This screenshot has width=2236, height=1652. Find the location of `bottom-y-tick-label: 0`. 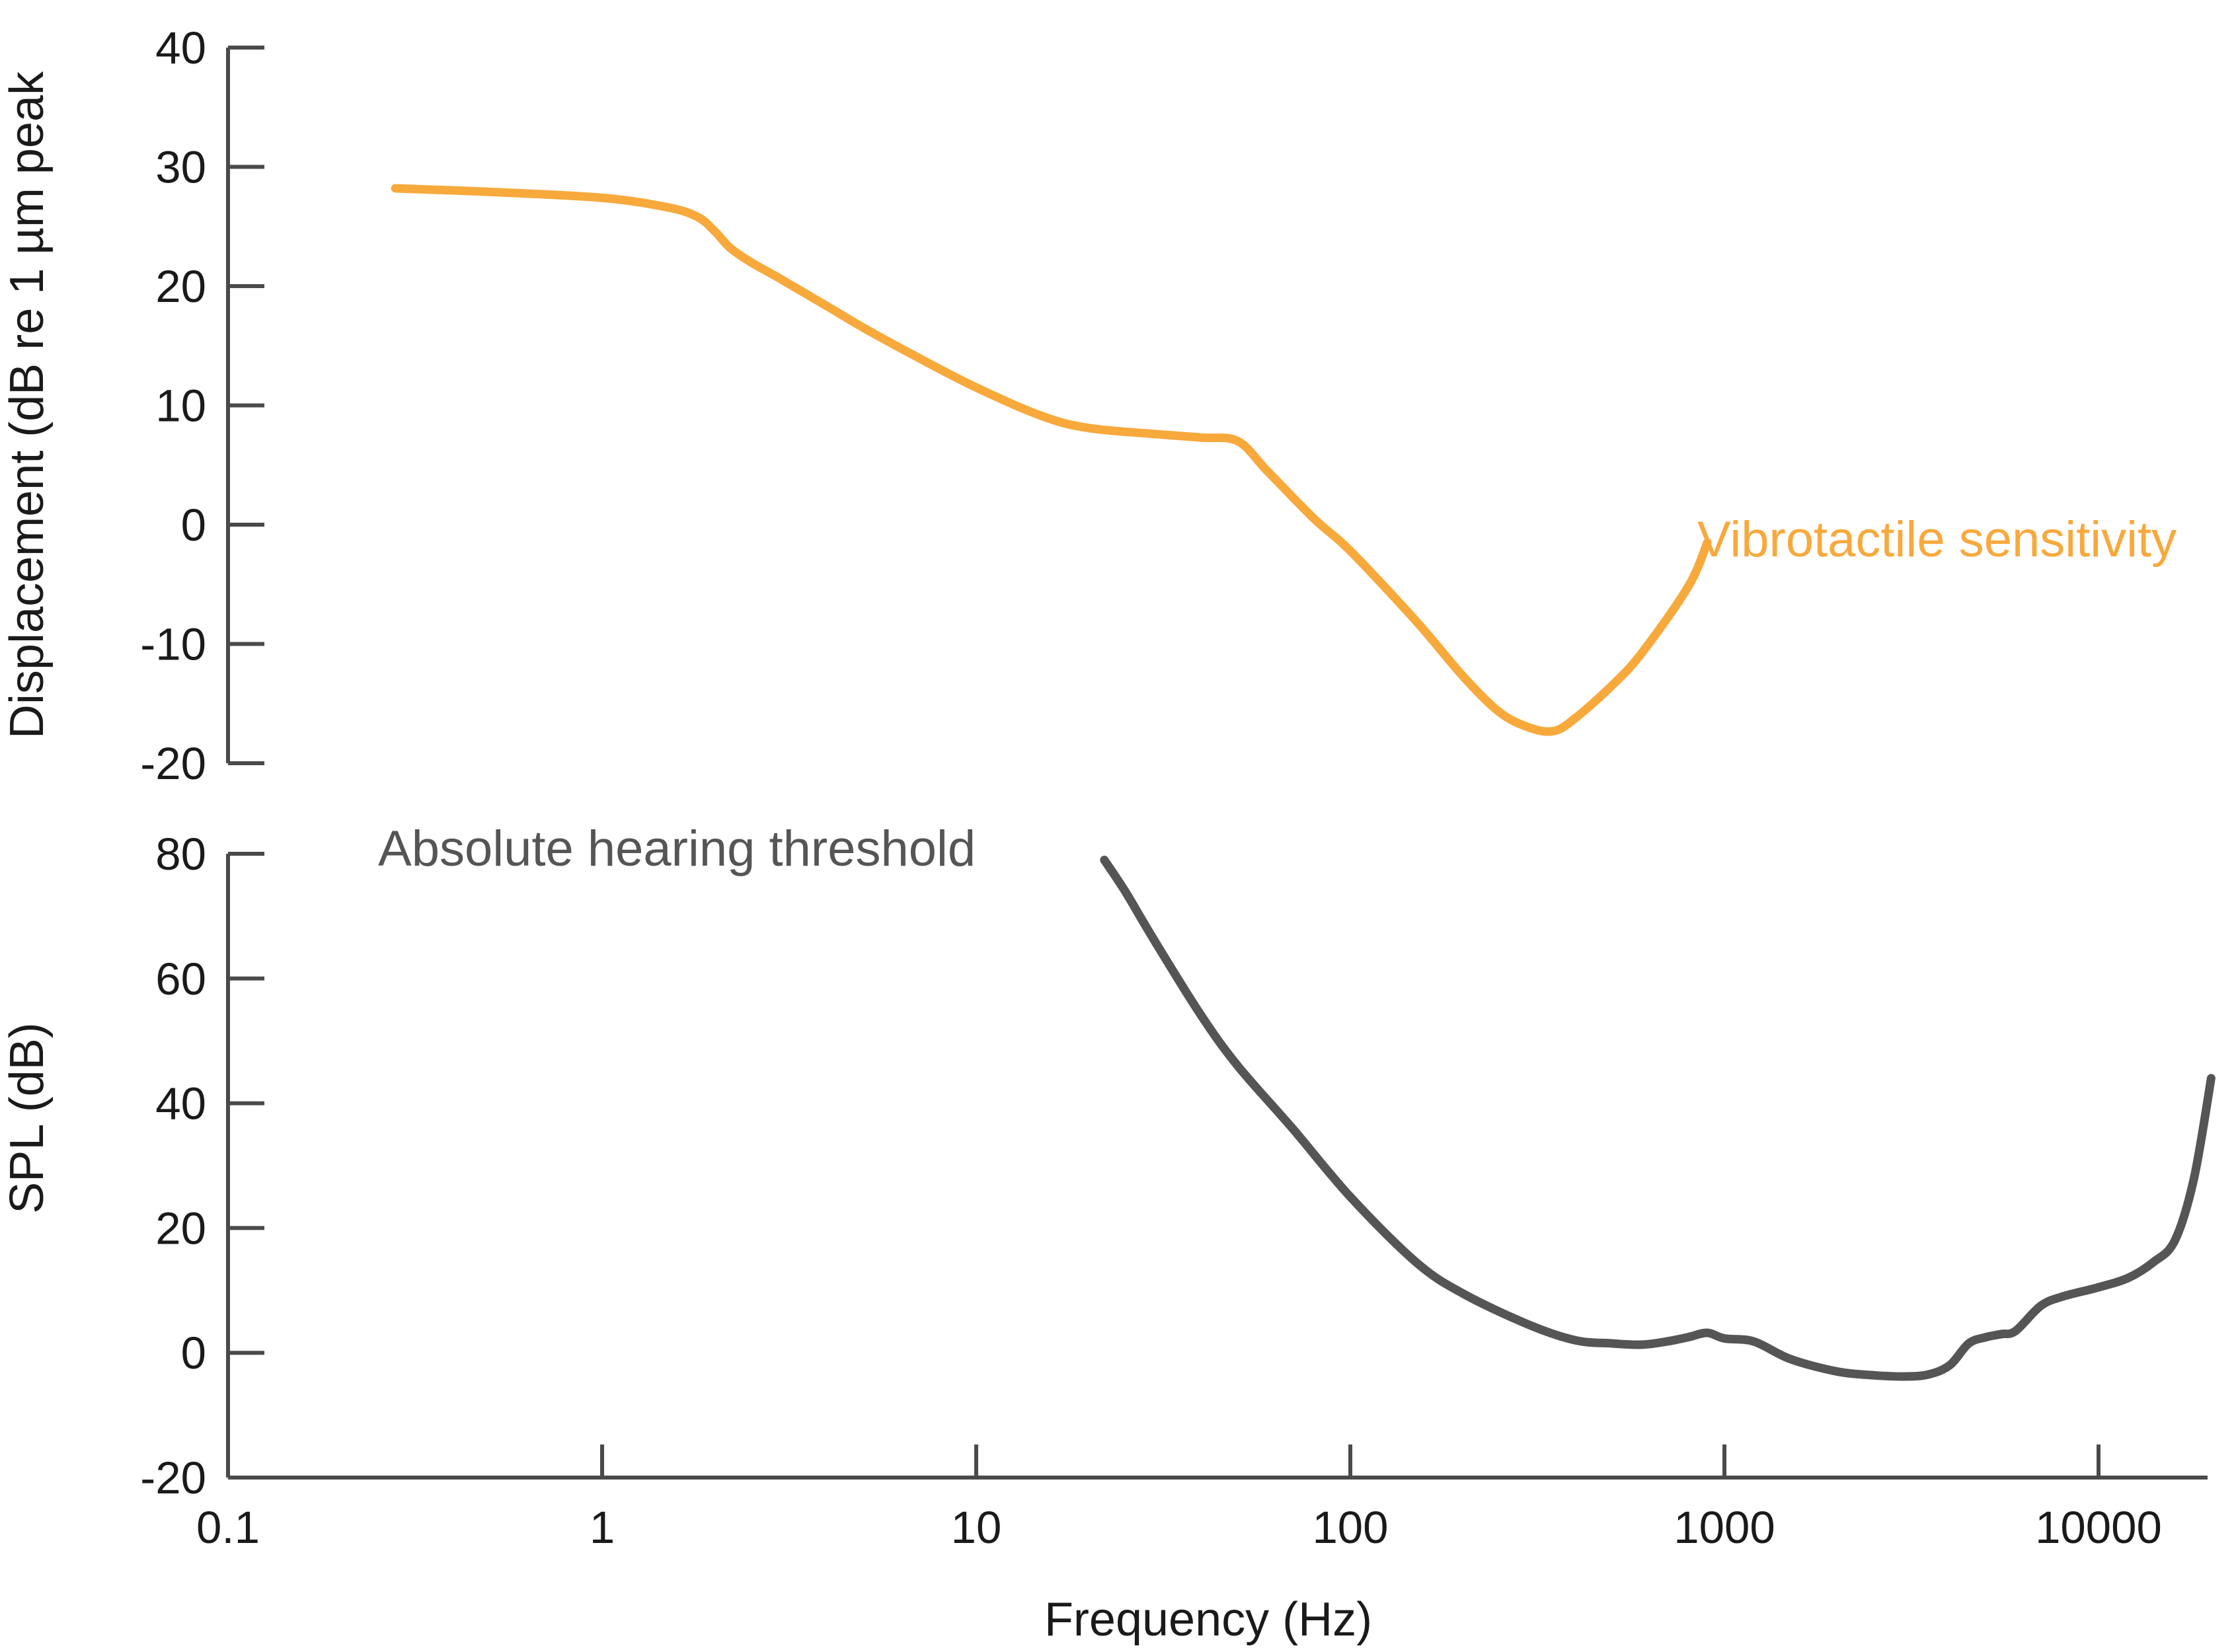

bottom-y-tick-label: 0 is located at coordinates (194, 1353).